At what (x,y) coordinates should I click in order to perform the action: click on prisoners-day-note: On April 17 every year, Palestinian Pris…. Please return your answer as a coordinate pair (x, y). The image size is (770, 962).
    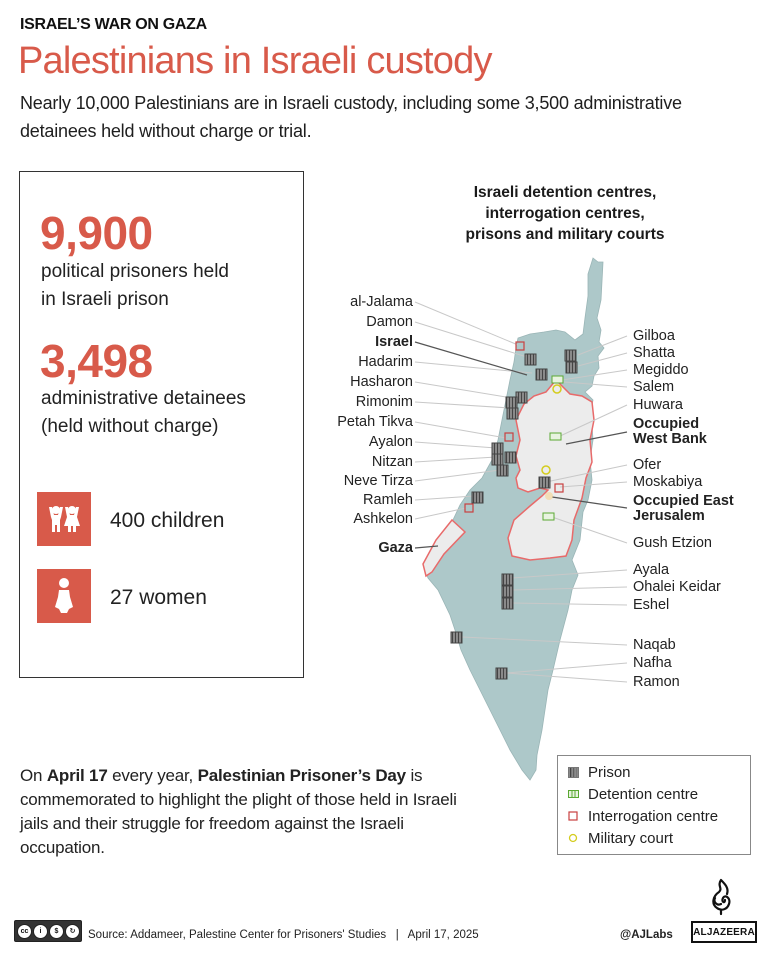
    Looking at the image, I should click on (240, 812).